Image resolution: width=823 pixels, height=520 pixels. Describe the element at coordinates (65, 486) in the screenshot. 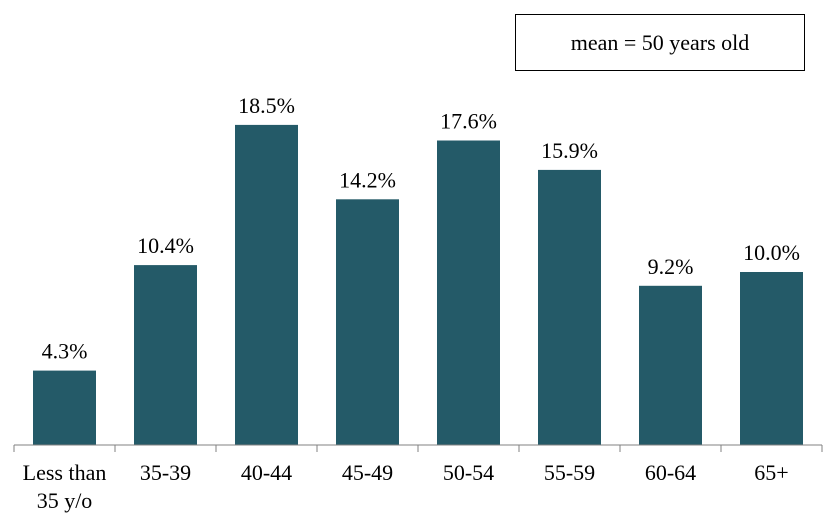

I see `x-tick-label-0: Less than 35 y/o` at that location.